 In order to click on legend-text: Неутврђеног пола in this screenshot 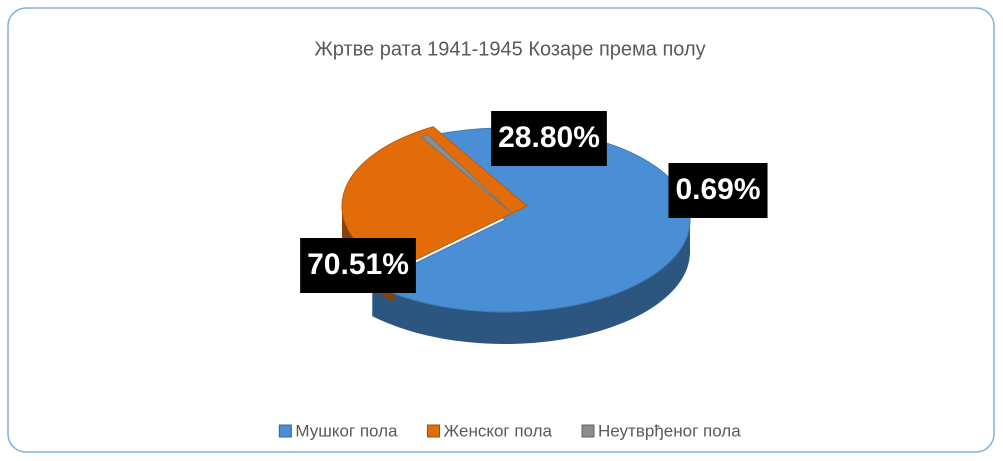, I will do `click(669, 430)`.